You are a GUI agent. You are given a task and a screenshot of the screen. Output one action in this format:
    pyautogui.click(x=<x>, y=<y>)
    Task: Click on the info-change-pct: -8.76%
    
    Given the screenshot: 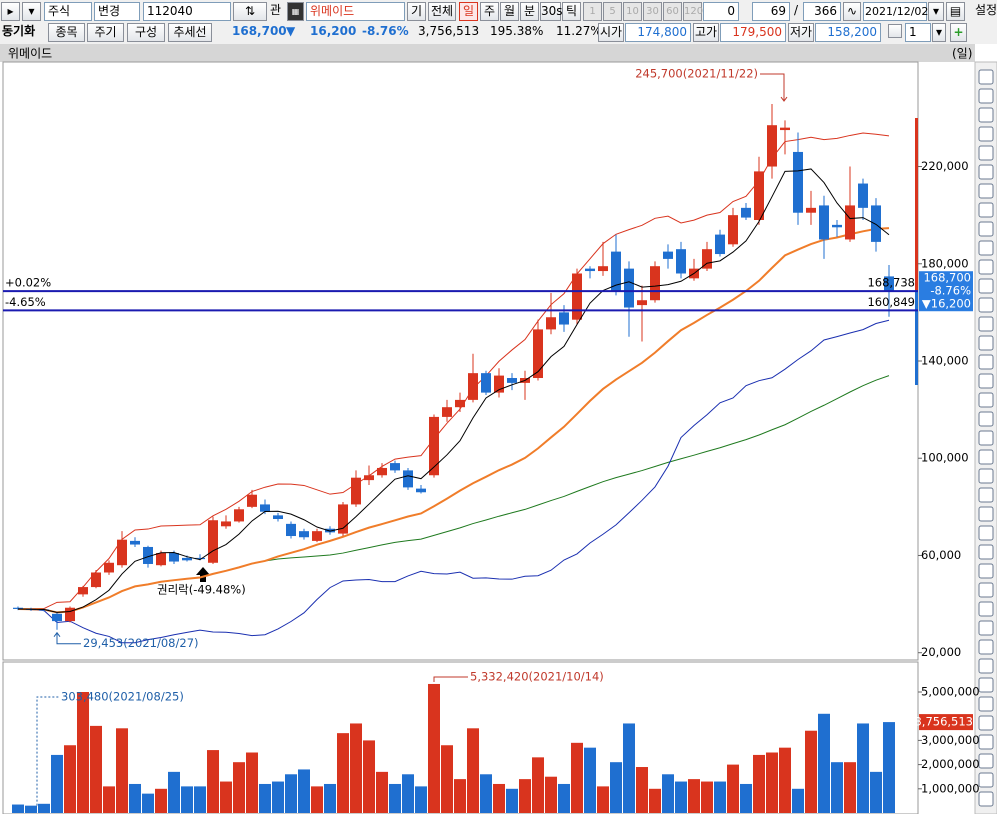 What is the action you would take?
    pyautogui.click(x=385, y=31)
    